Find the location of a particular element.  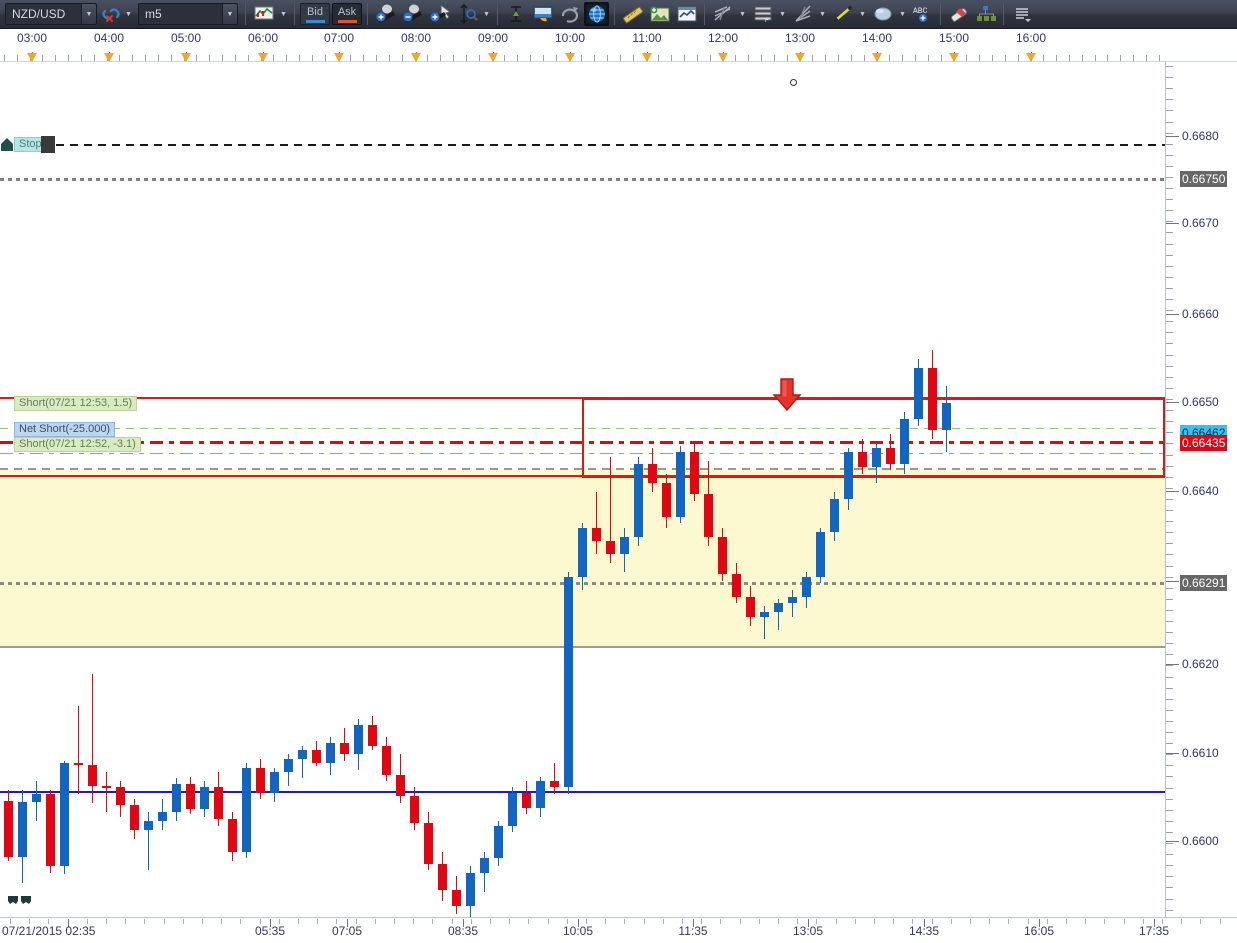

globe-icon is located at coordinates (596, 14).